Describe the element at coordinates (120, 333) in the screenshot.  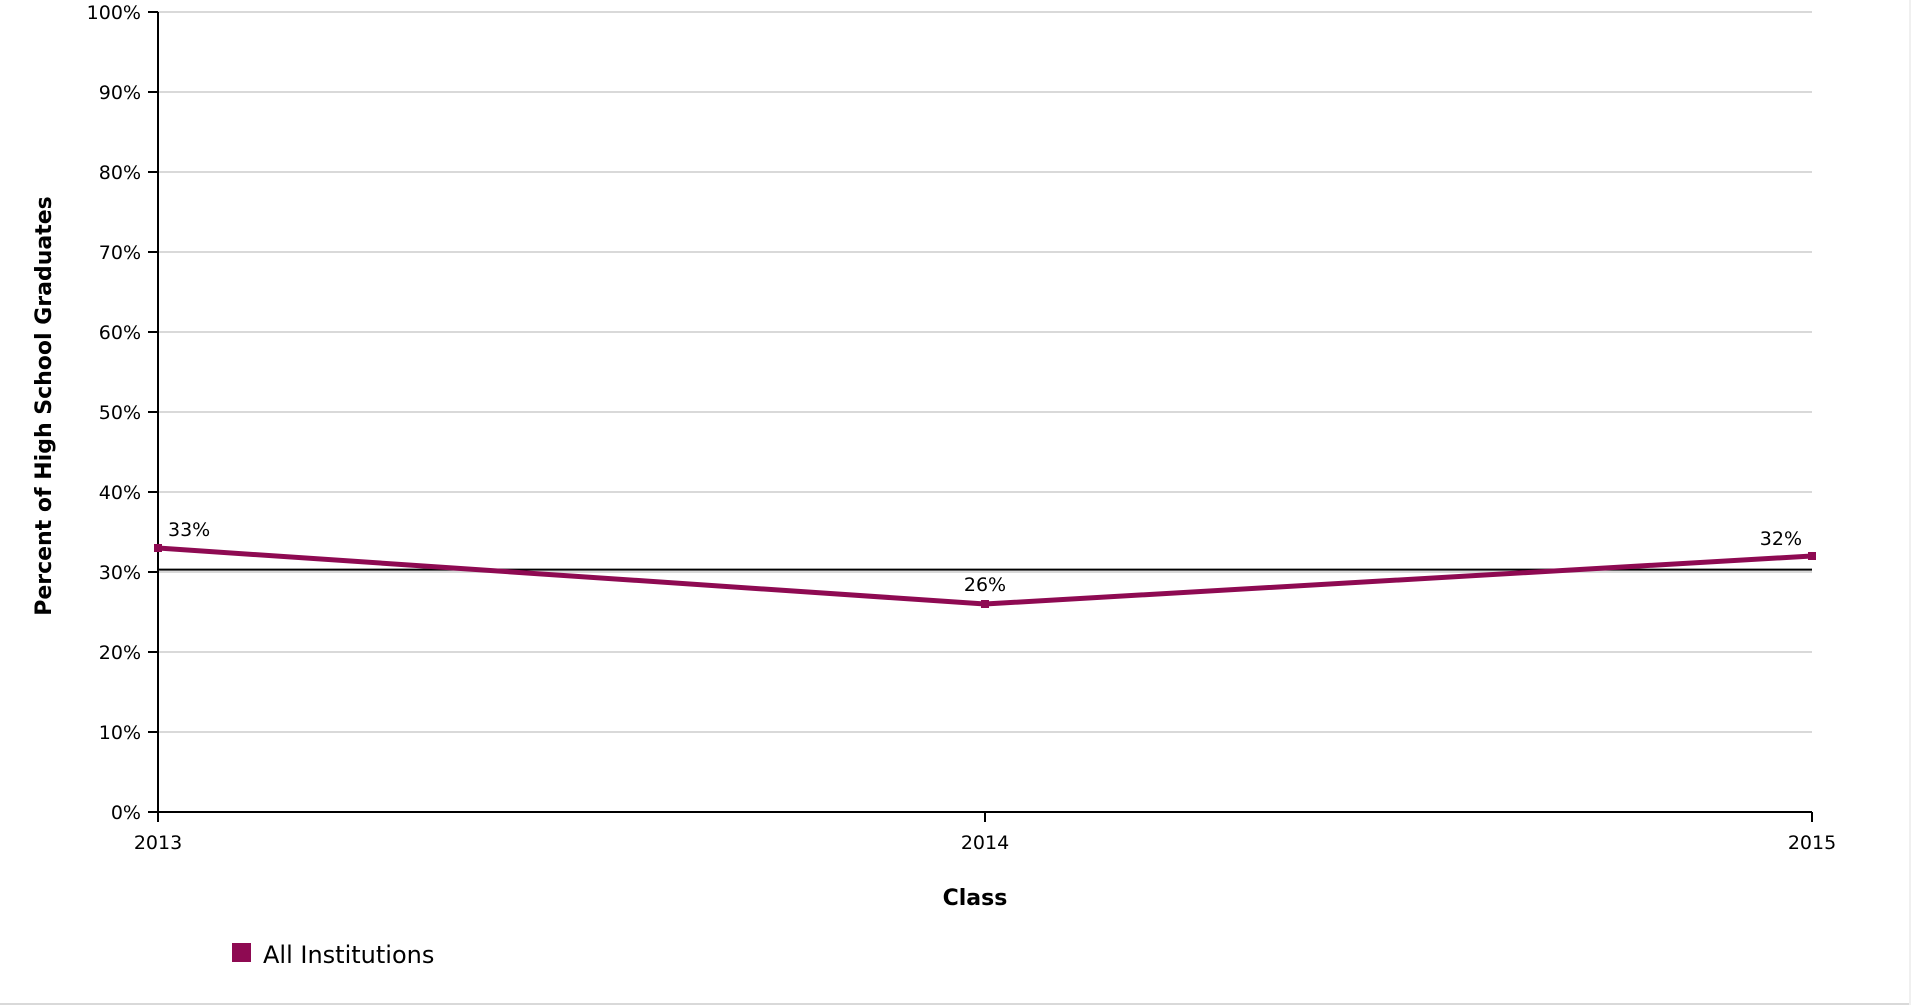
I see `y-tick-label: 60%` at that location.